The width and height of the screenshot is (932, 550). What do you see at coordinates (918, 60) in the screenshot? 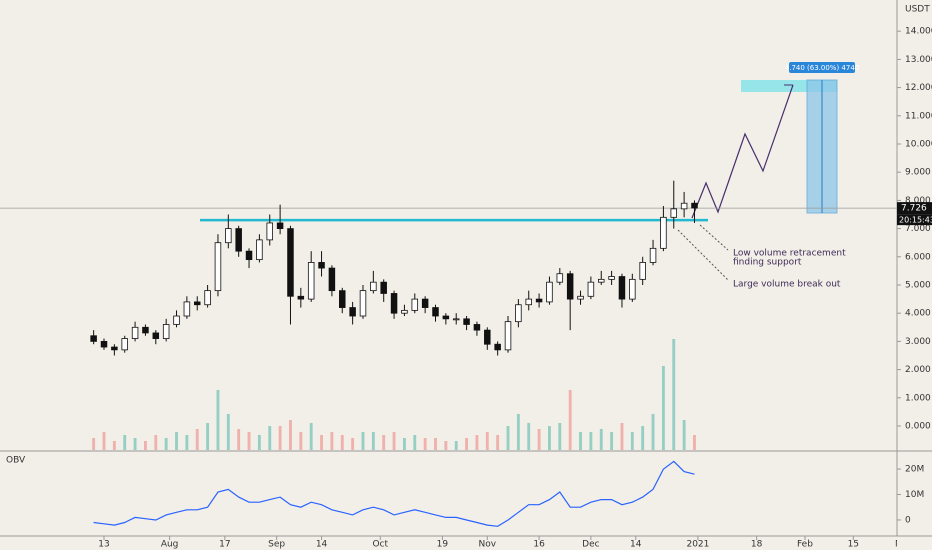
I see `y-tick-label: 13.000` at bounding box center [918, 60].